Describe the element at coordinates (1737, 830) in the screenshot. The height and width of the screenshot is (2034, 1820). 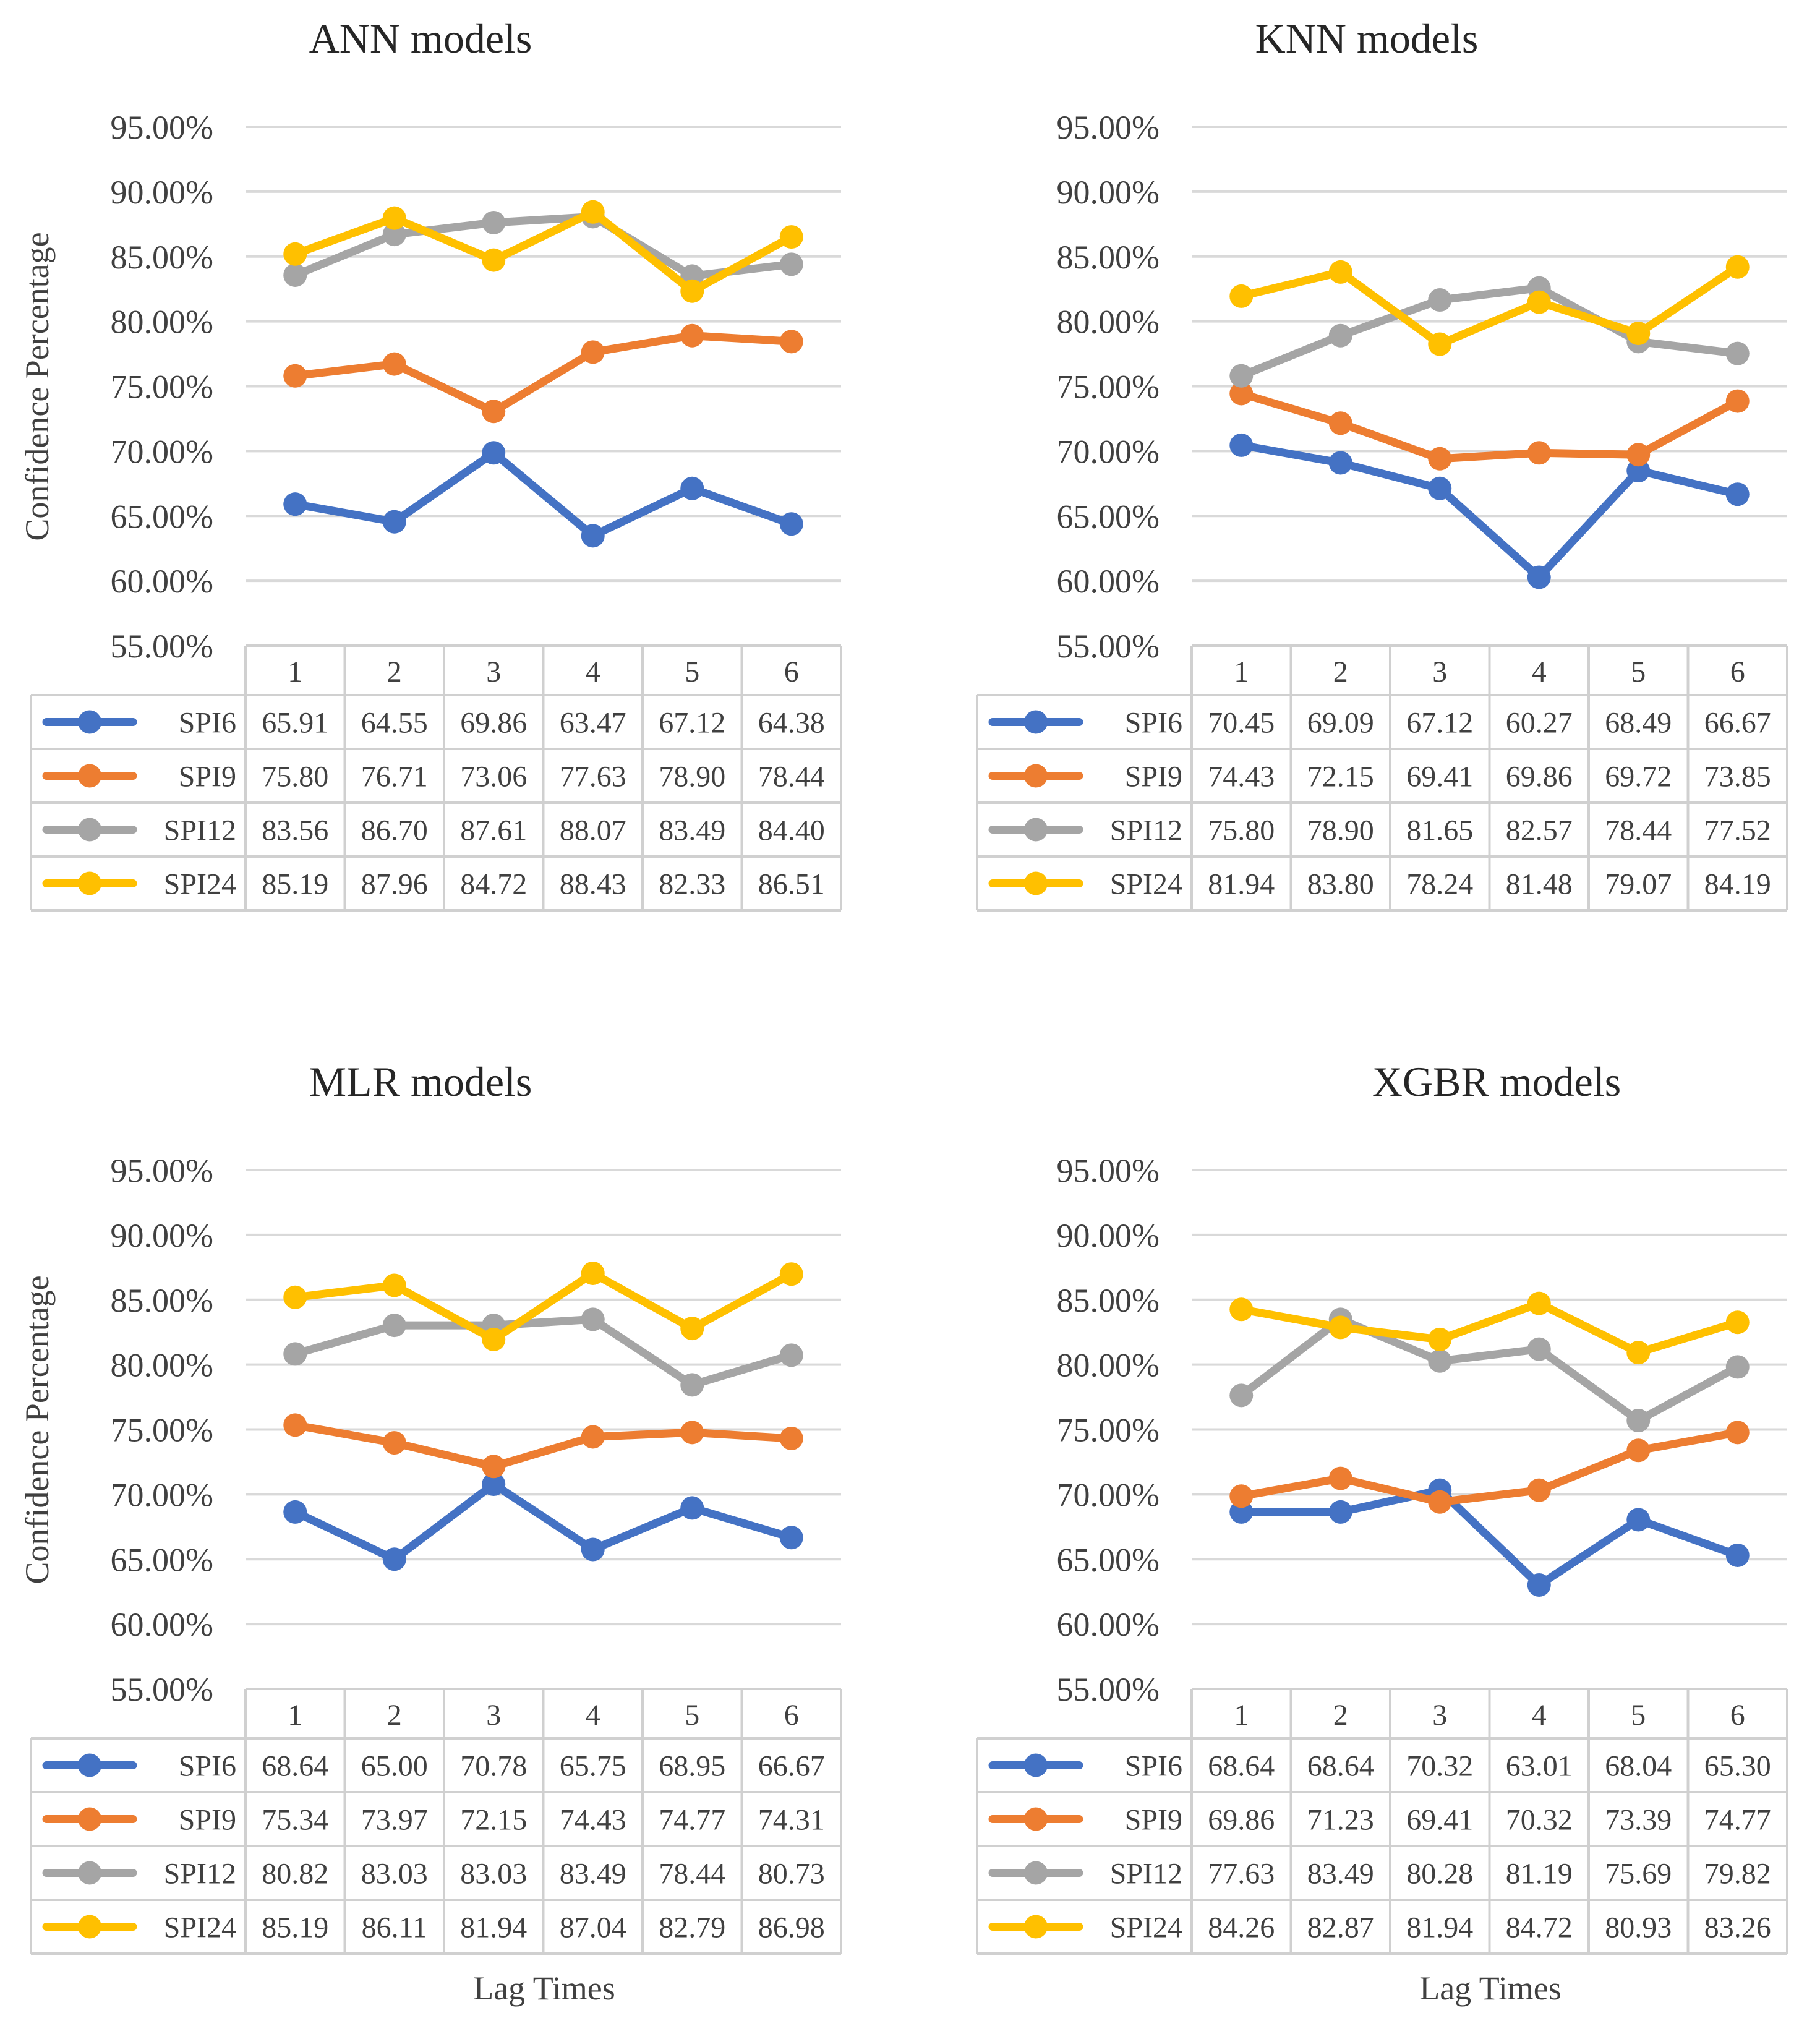
I see `data-label: 77.52` at that location.